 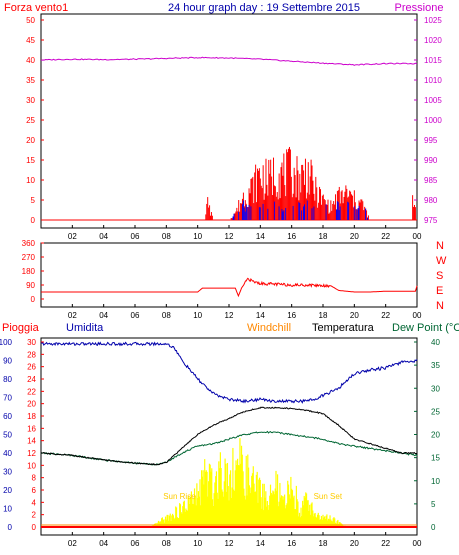 I want to click on pressure-y-label: 985, so click(x=431, y=180).